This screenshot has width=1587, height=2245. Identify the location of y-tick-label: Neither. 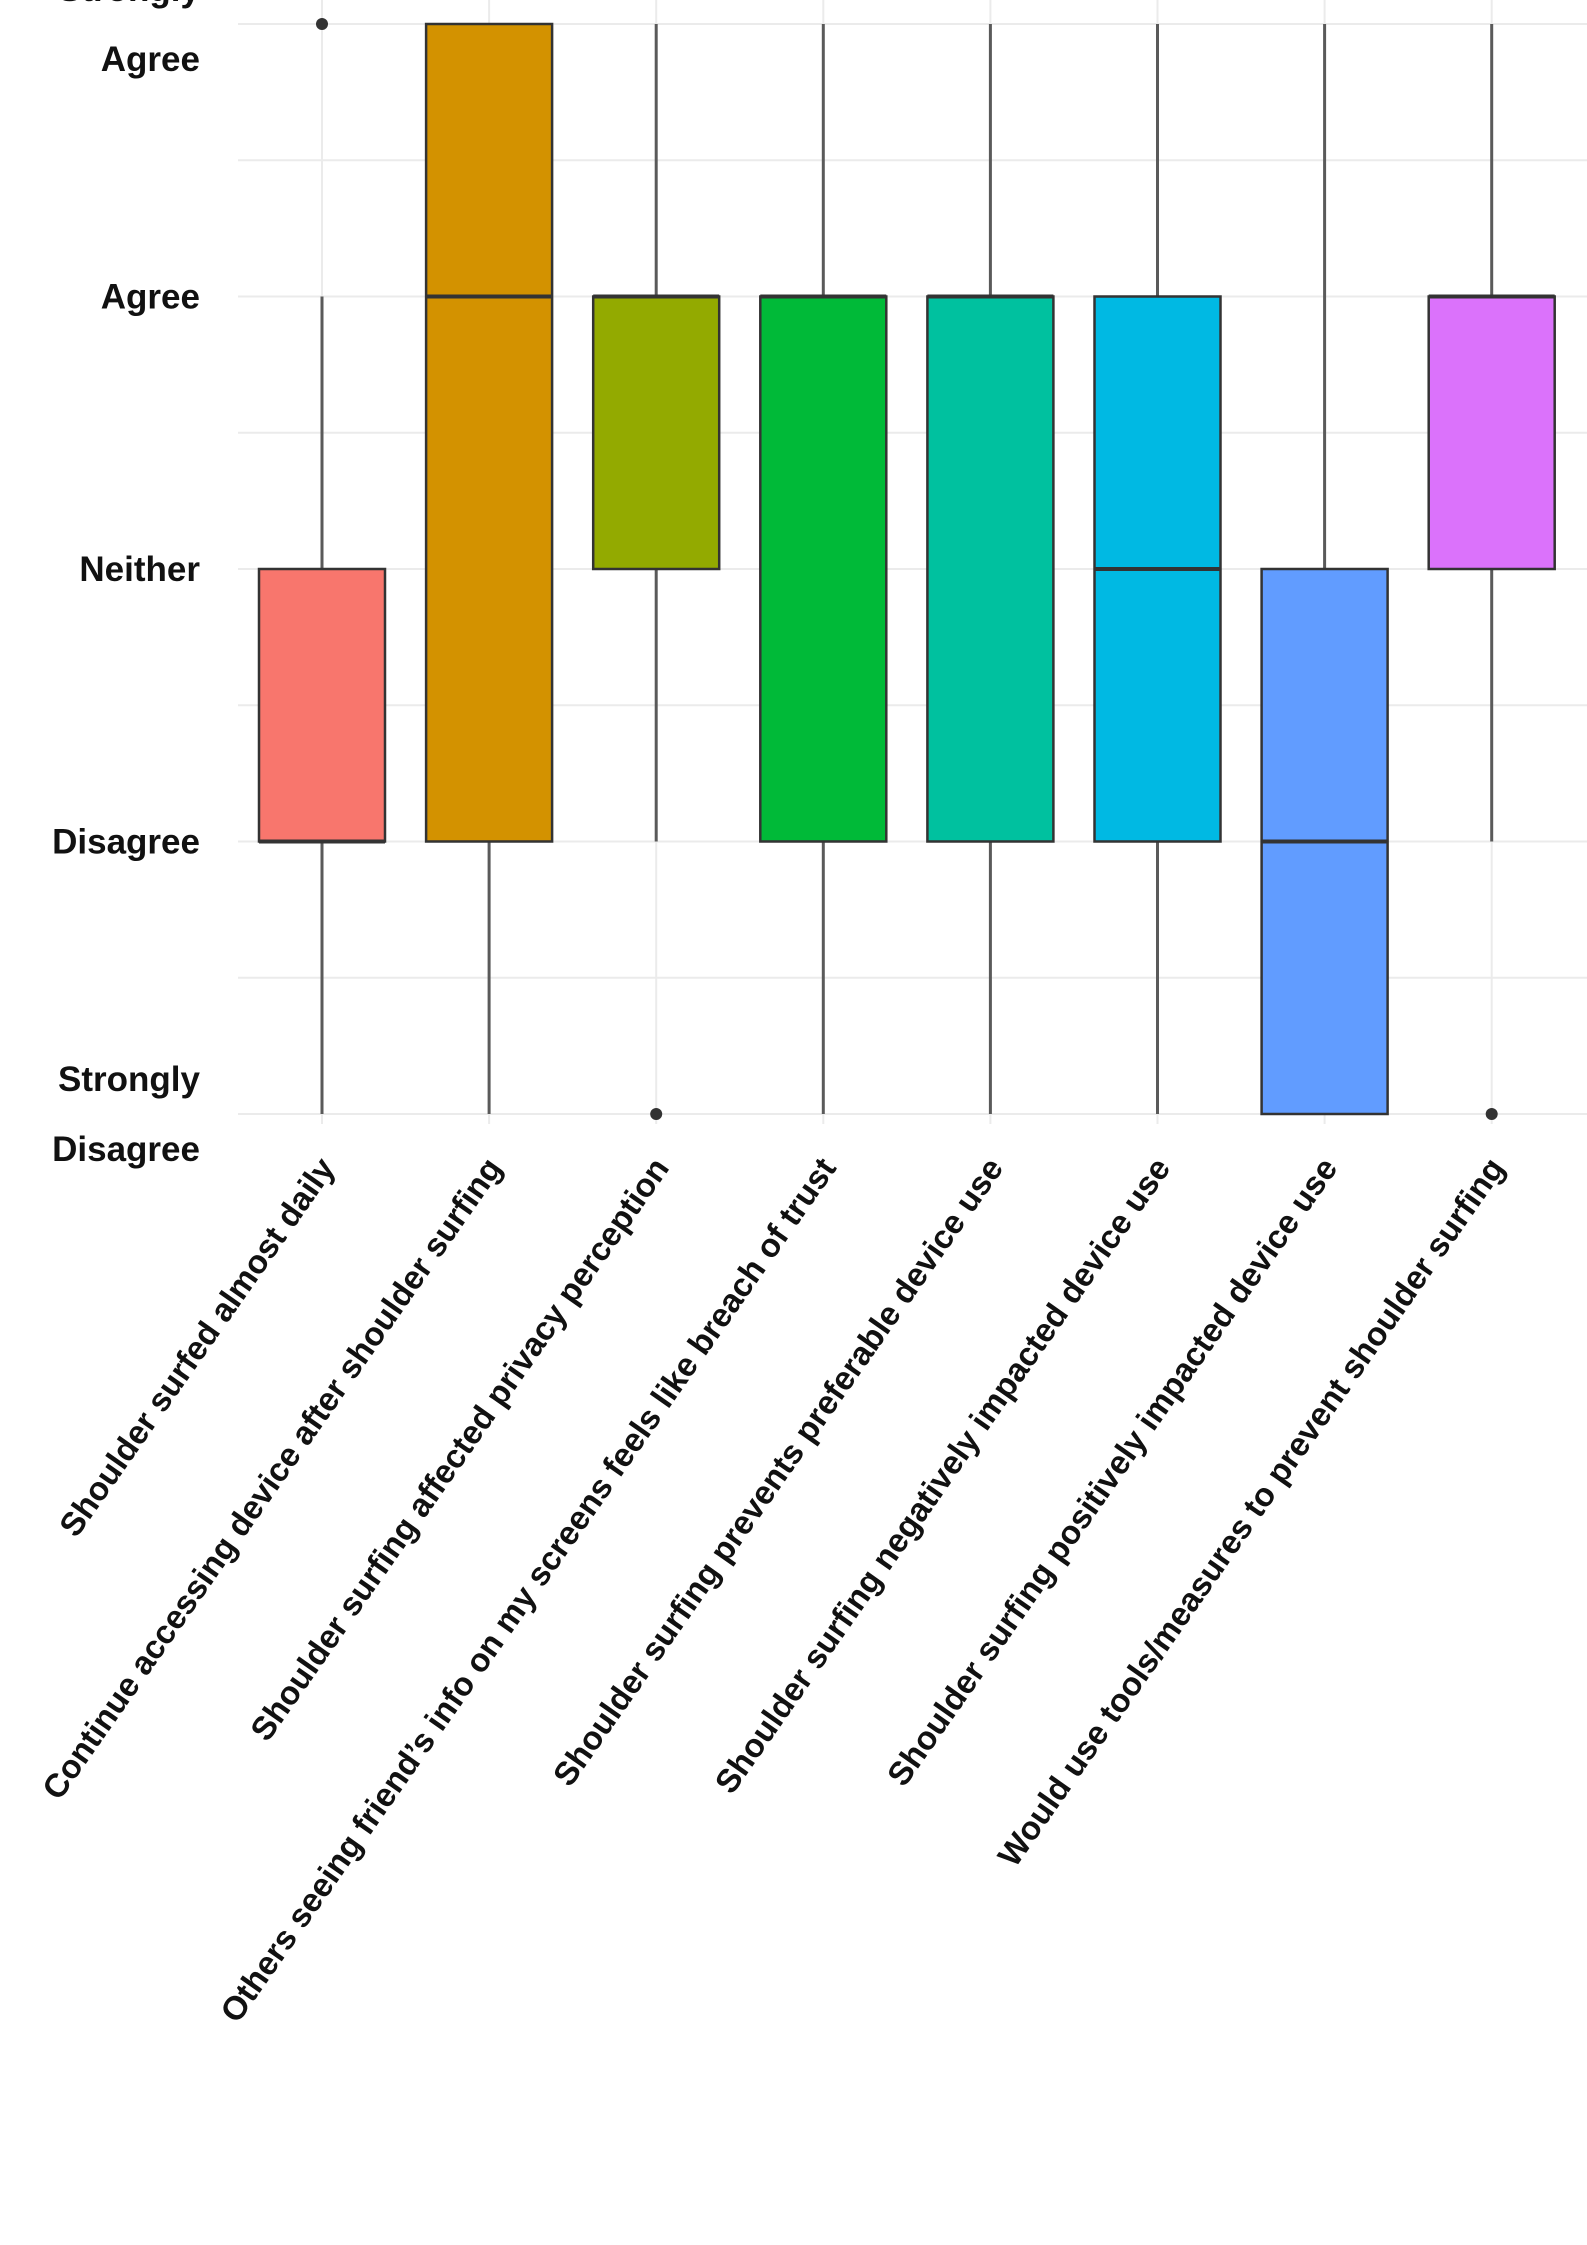
(139, 569).